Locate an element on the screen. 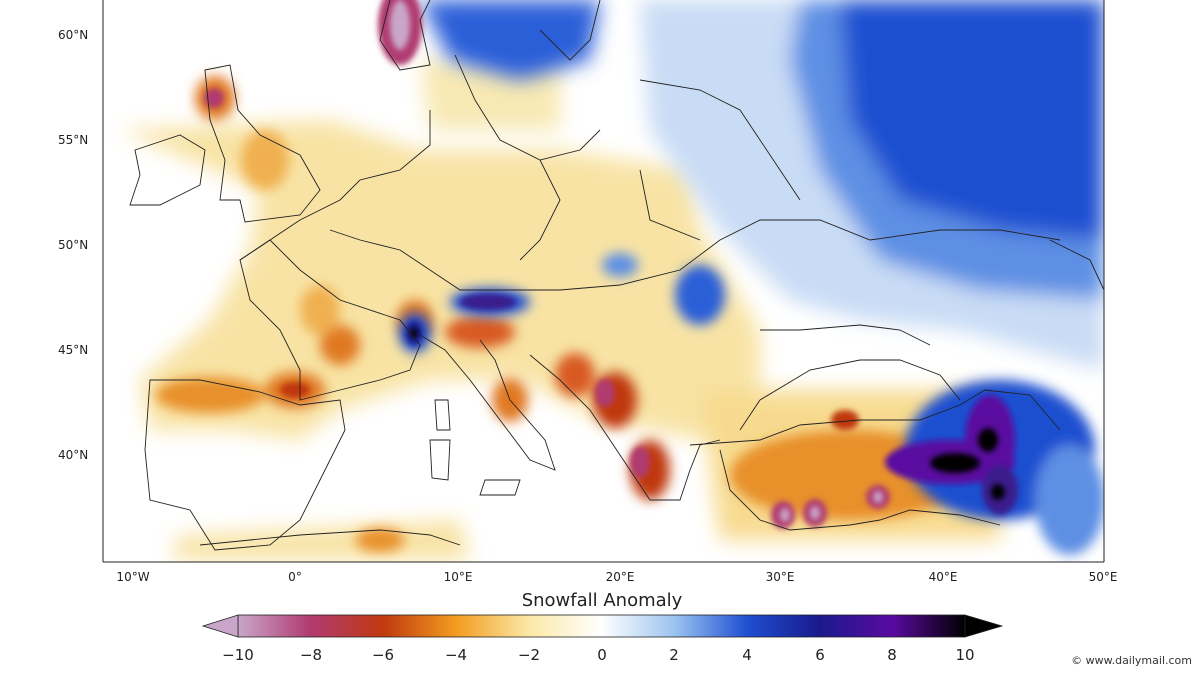 This screenshot has height=675, width=1200. colorbar-title: Snowfall Anomaly is located at coordinates (602, 600).